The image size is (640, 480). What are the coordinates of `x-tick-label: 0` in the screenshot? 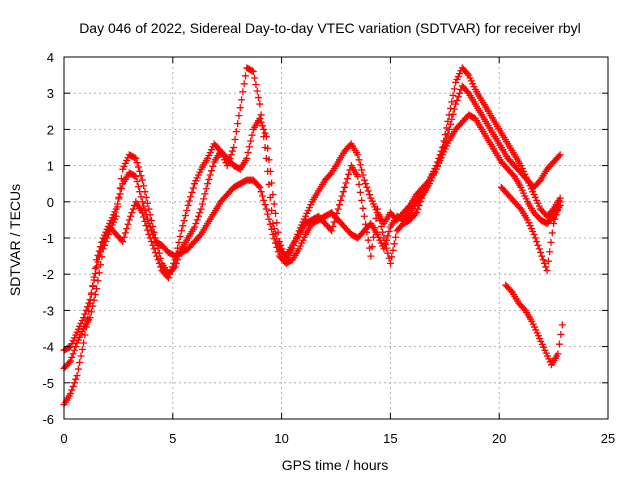 It's located at (63, 438).